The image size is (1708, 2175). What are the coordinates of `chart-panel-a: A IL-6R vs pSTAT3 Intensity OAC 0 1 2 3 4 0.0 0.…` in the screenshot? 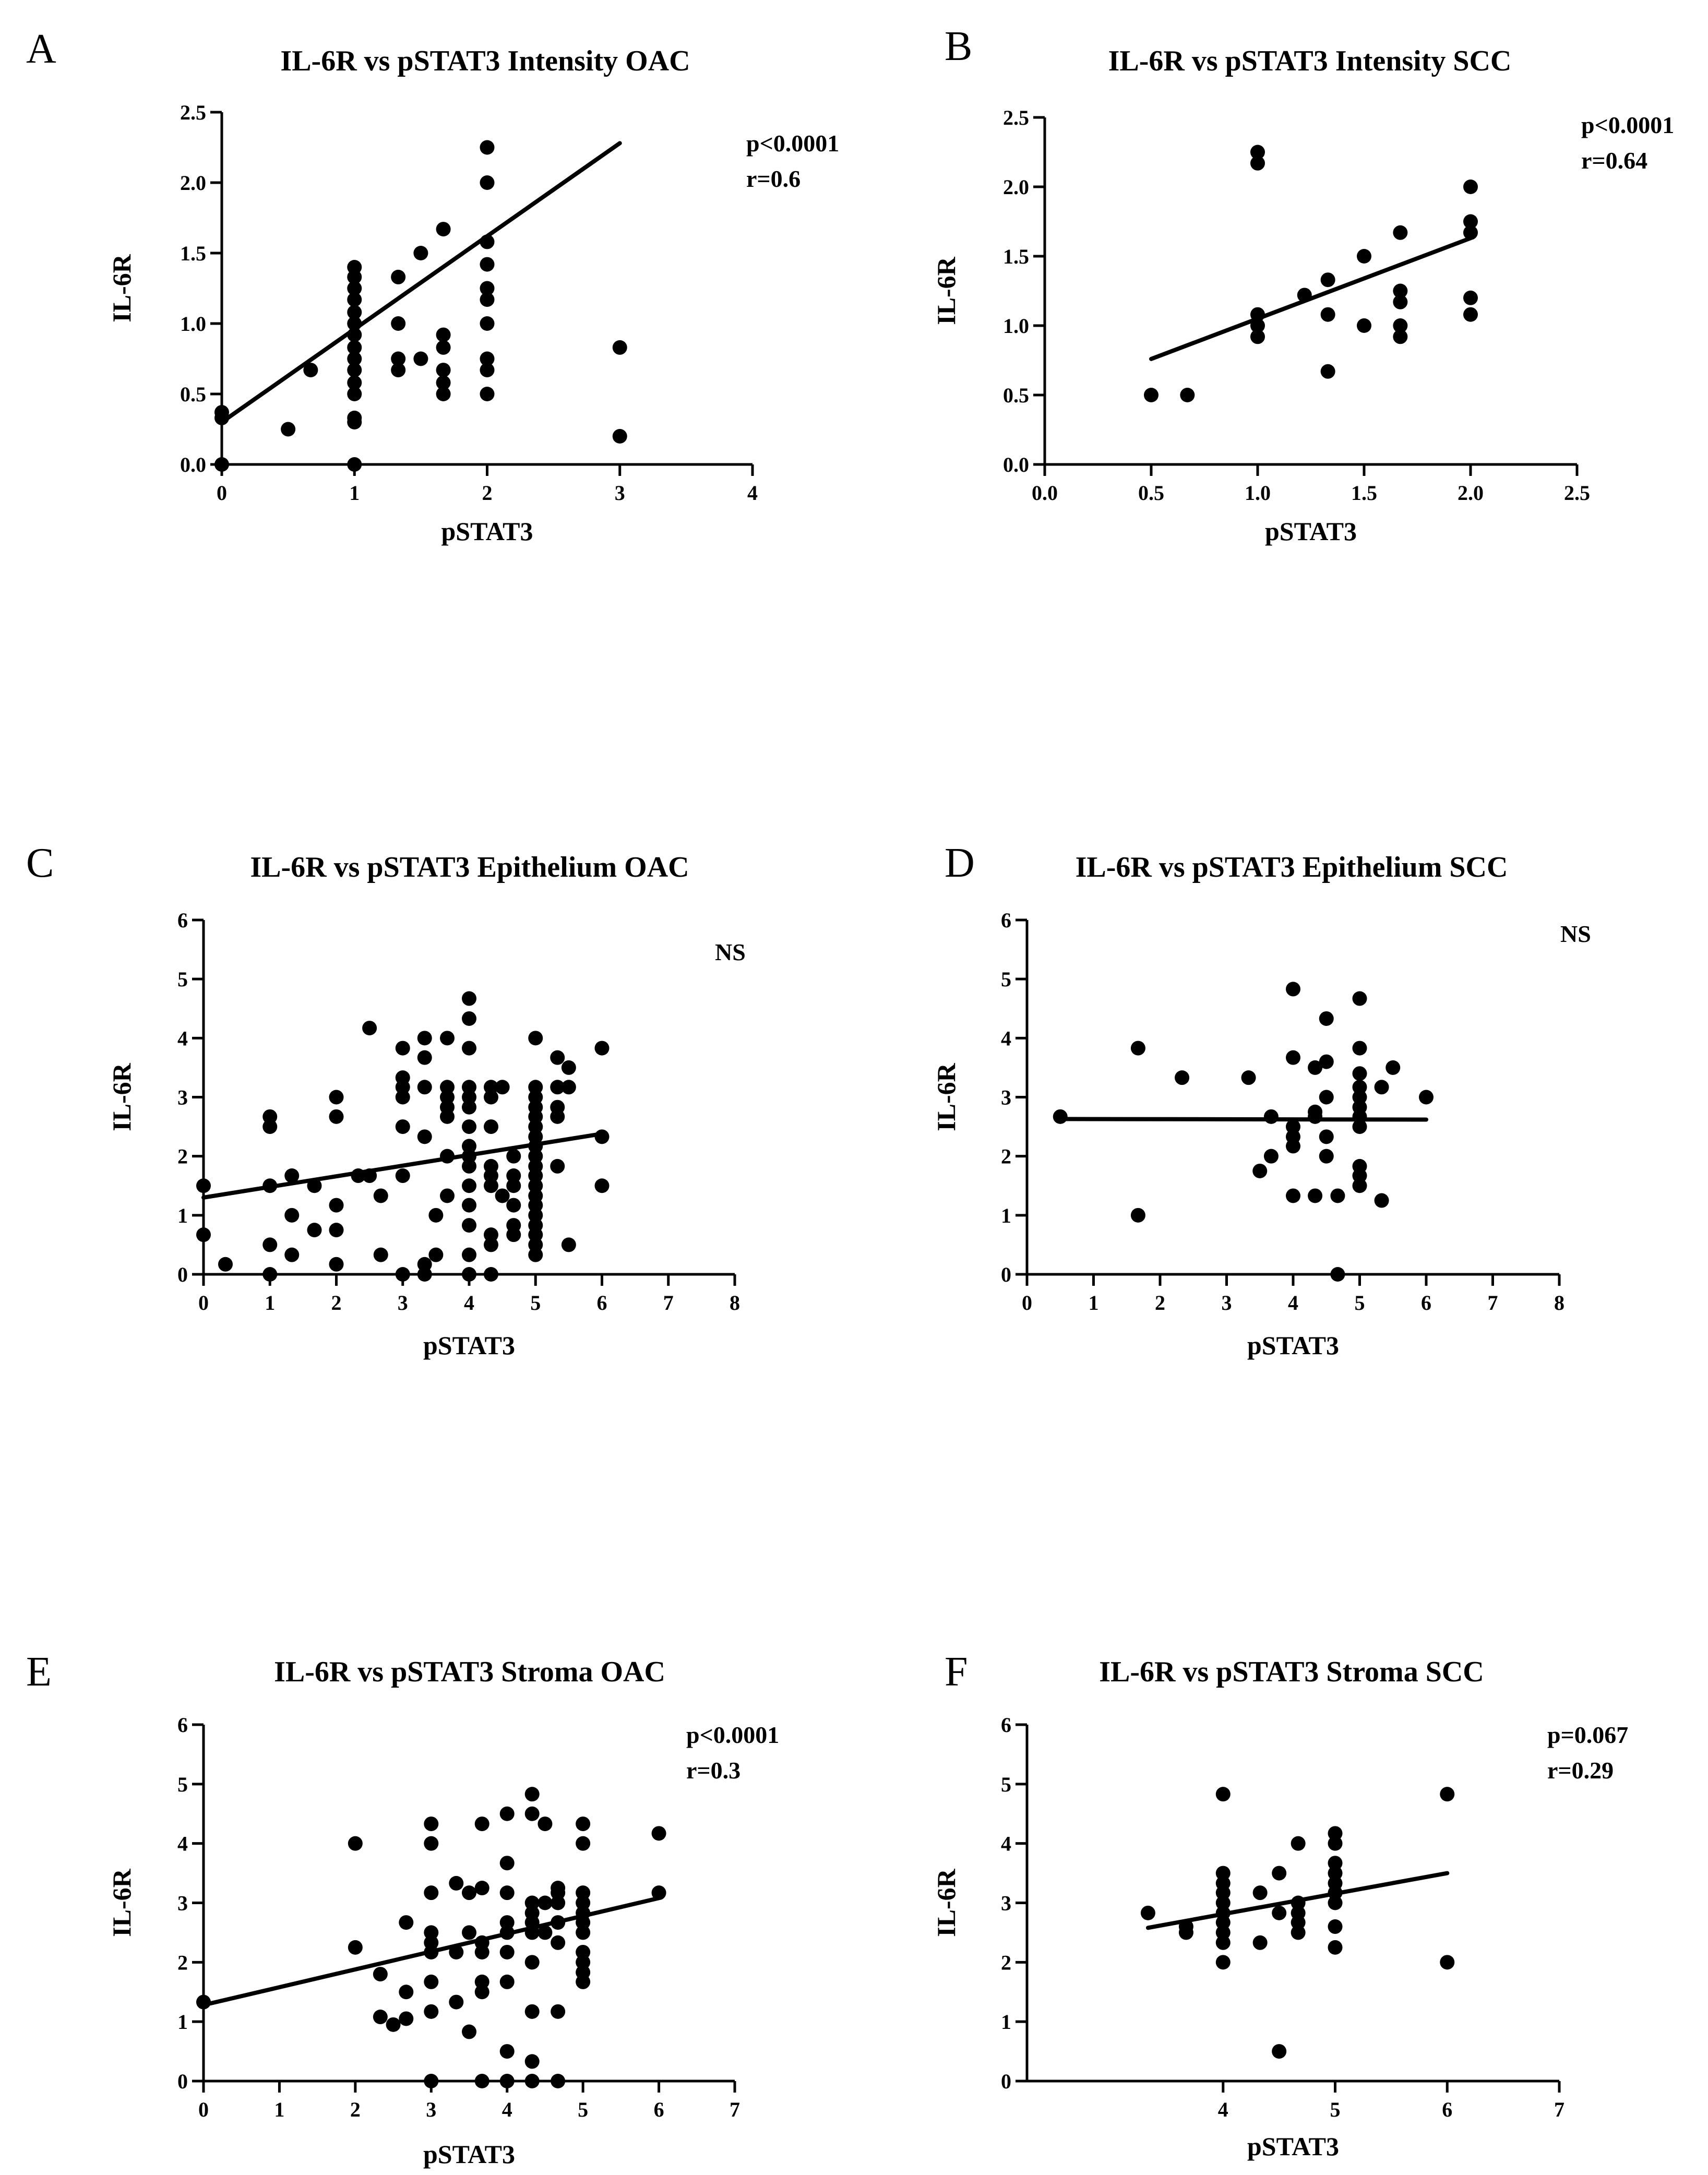 It's located at (432, 286).